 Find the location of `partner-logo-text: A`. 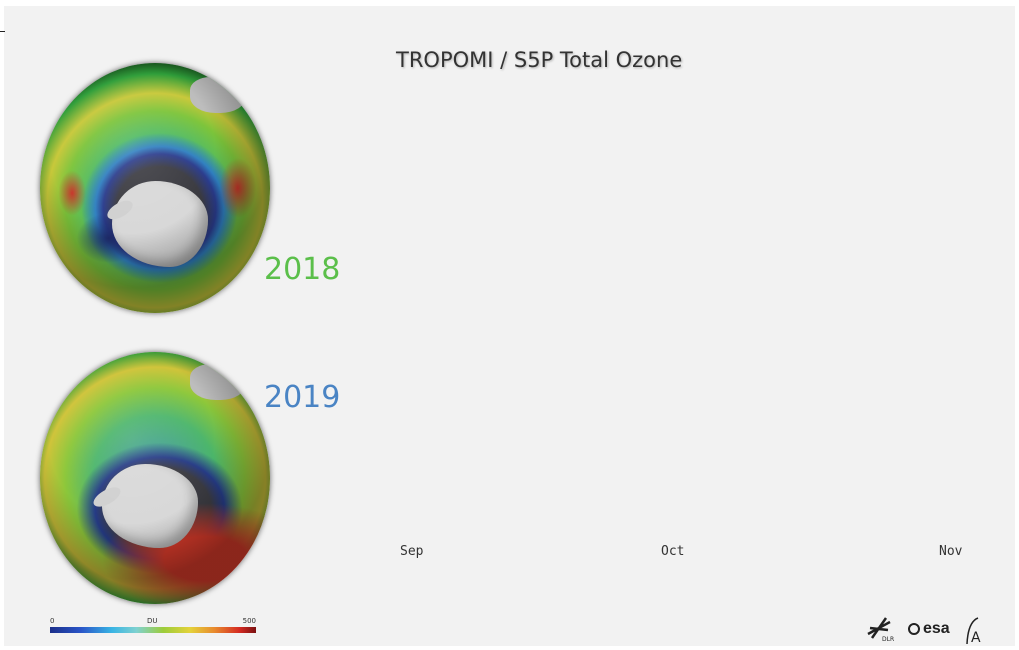

partner-logo-text: A is located at coordinates (976, 638).